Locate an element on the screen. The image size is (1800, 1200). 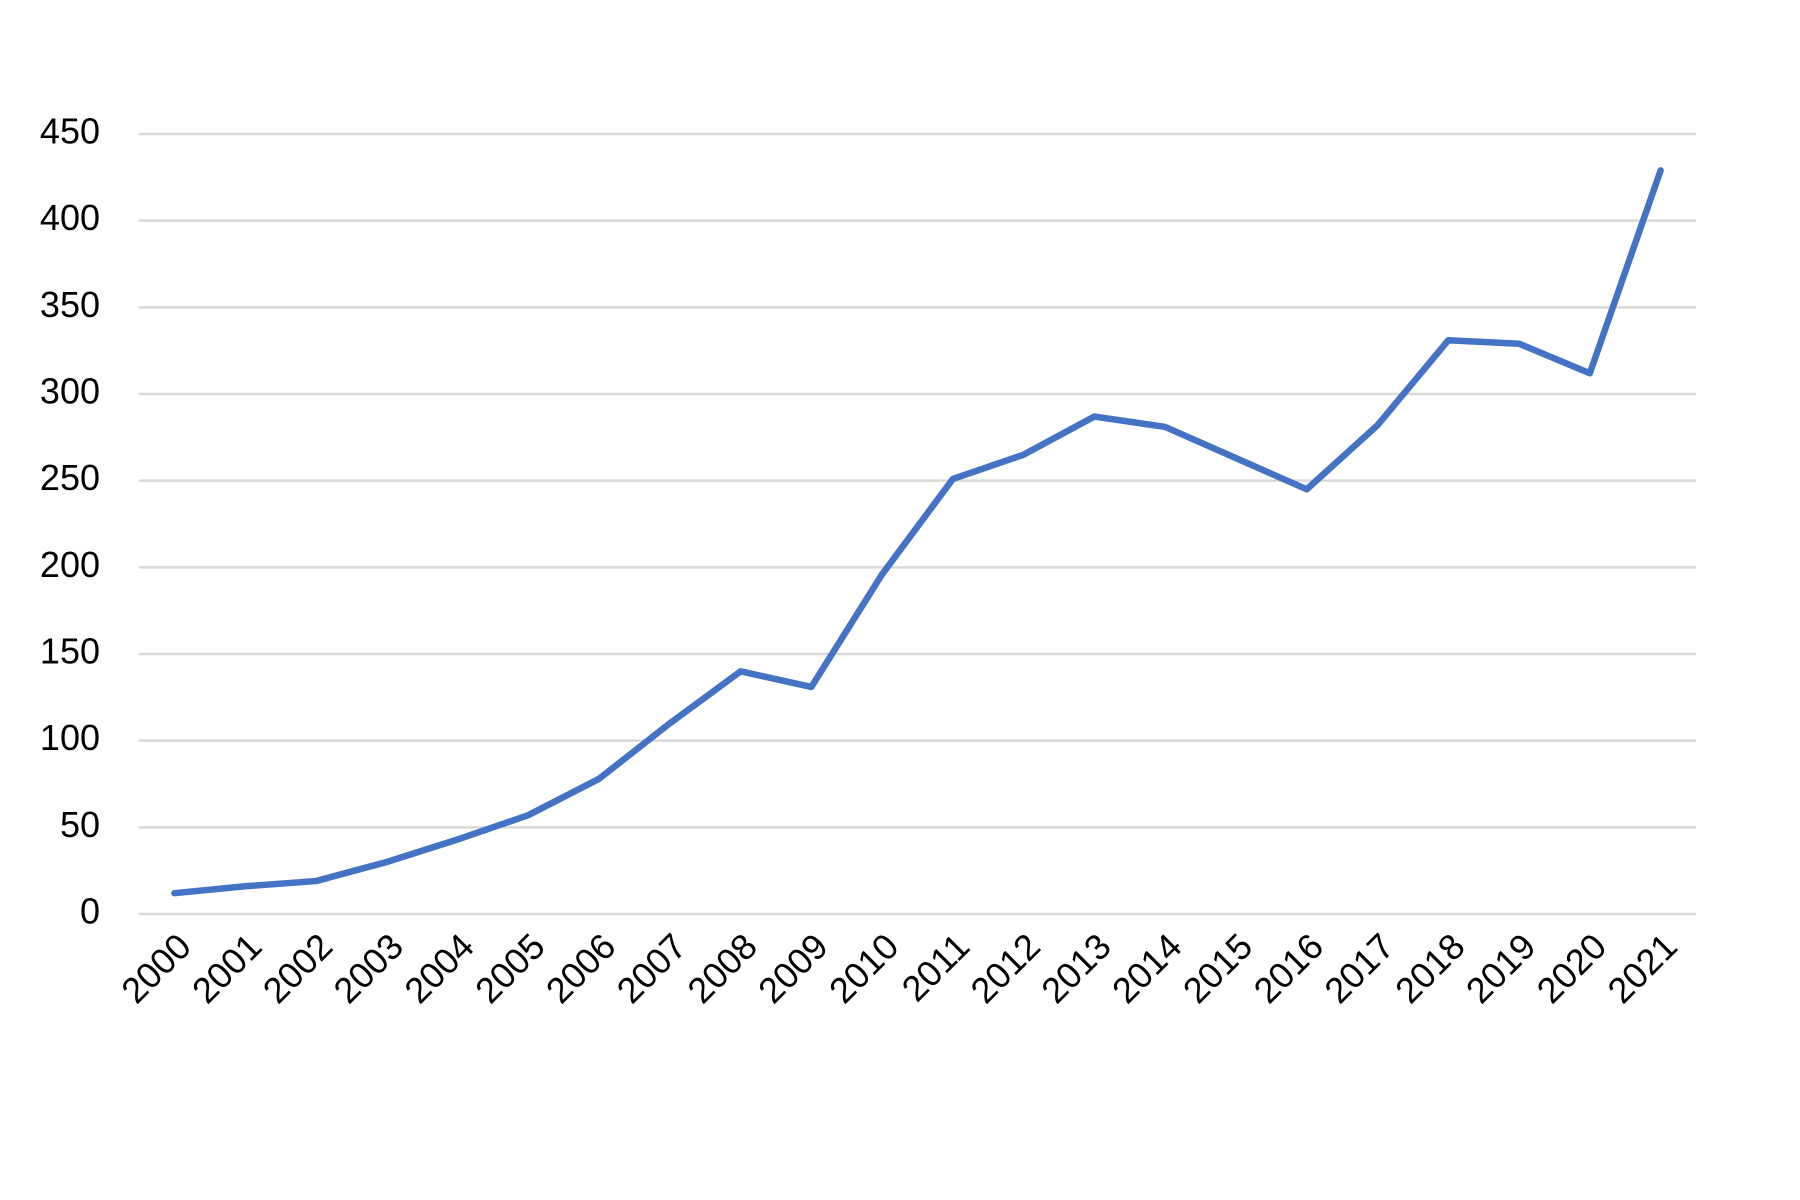
y-tick-label: 450 is located at coordinates (70, 131).